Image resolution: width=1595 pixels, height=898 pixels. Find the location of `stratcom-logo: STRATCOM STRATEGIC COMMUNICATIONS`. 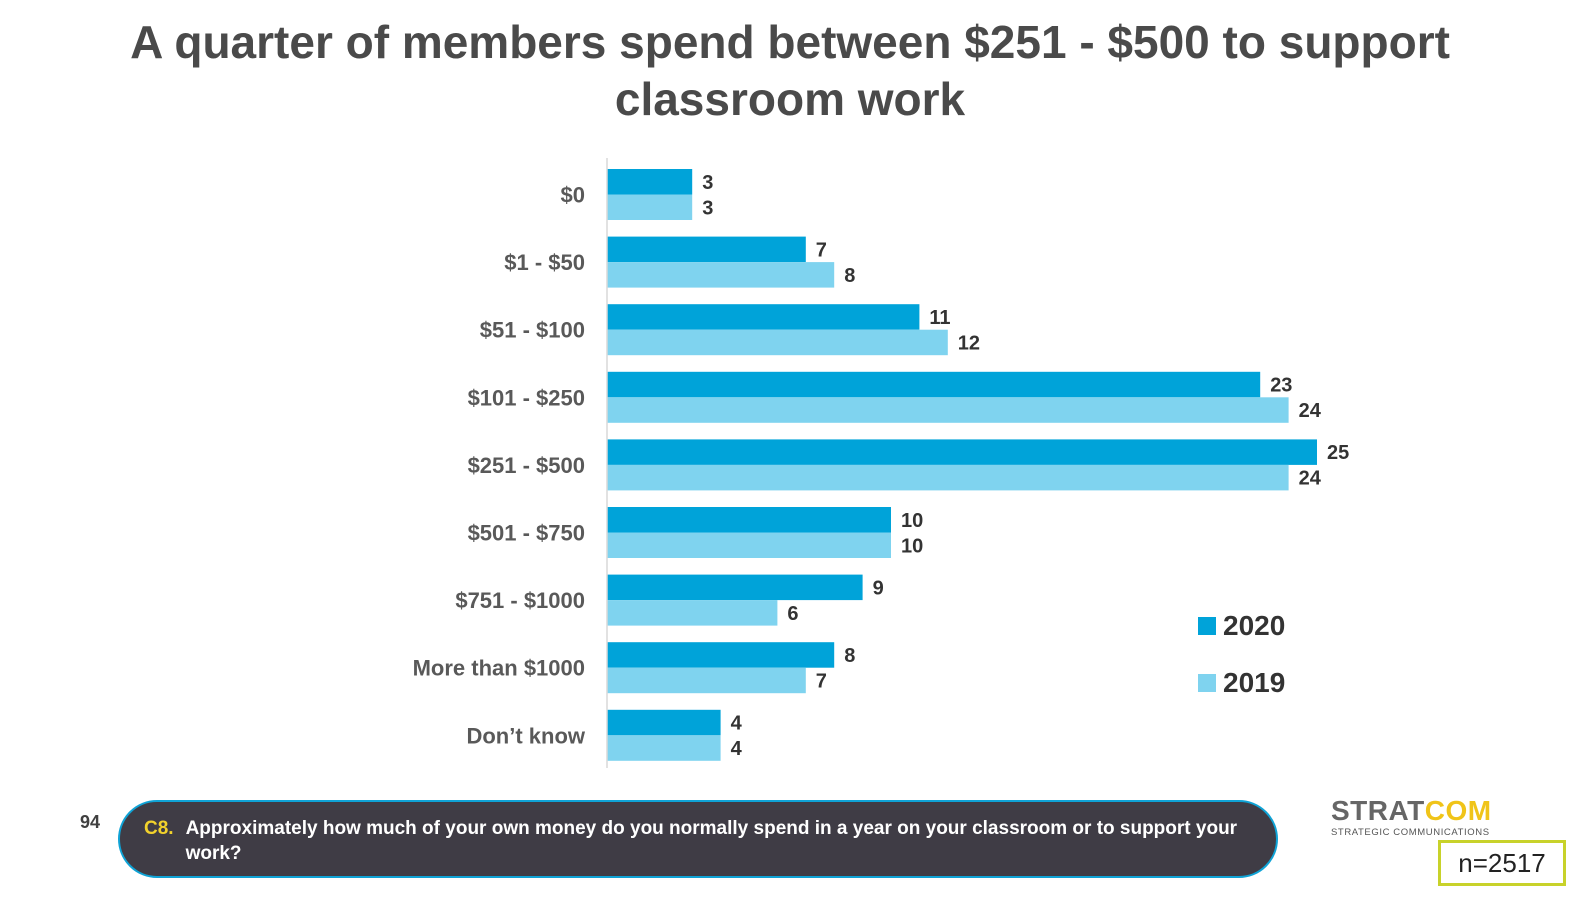

stratcom-logo: STRATCOM STRATEGIC COMMUNICATIONS is located at coordinates (1411, 817).